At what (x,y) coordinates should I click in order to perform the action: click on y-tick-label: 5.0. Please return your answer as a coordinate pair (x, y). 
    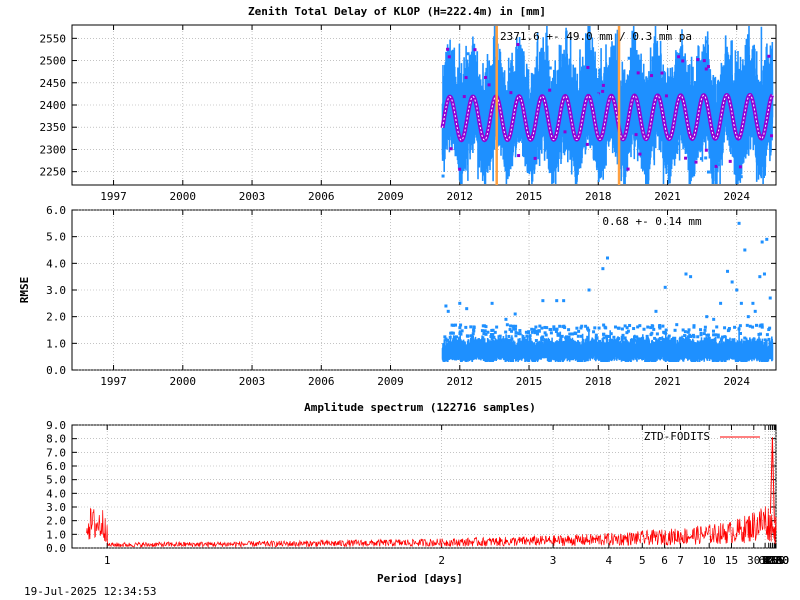
    Looking at the image, I should click on (56, 480).